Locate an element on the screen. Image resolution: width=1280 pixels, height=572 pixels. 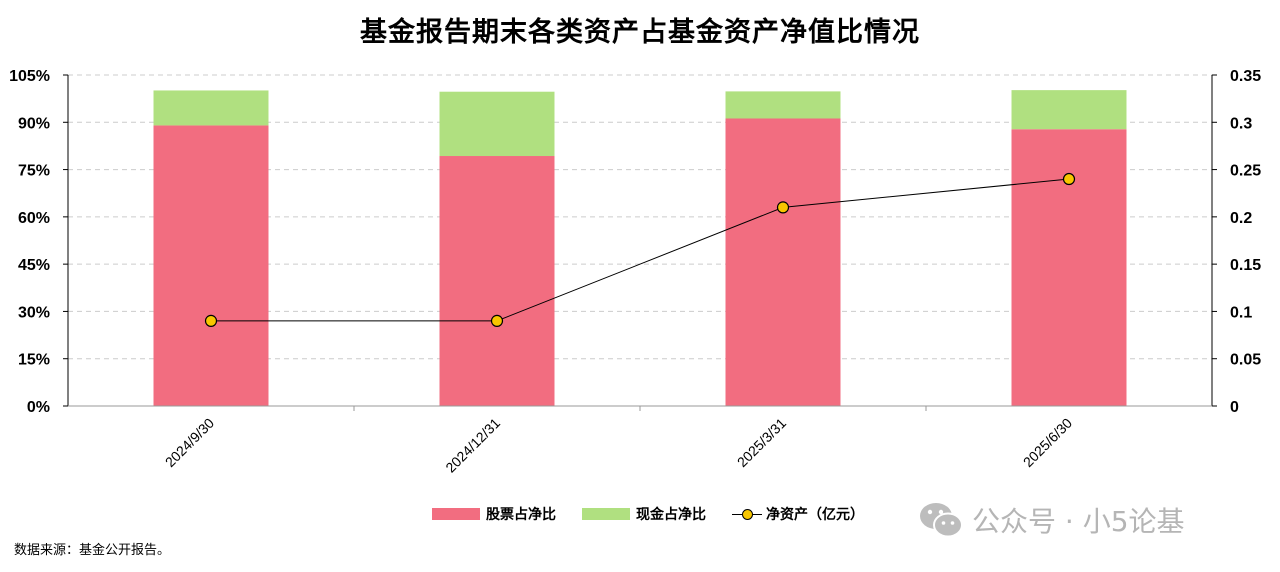
y-left-tick-label: 0% is located at coordinates (38, 407).